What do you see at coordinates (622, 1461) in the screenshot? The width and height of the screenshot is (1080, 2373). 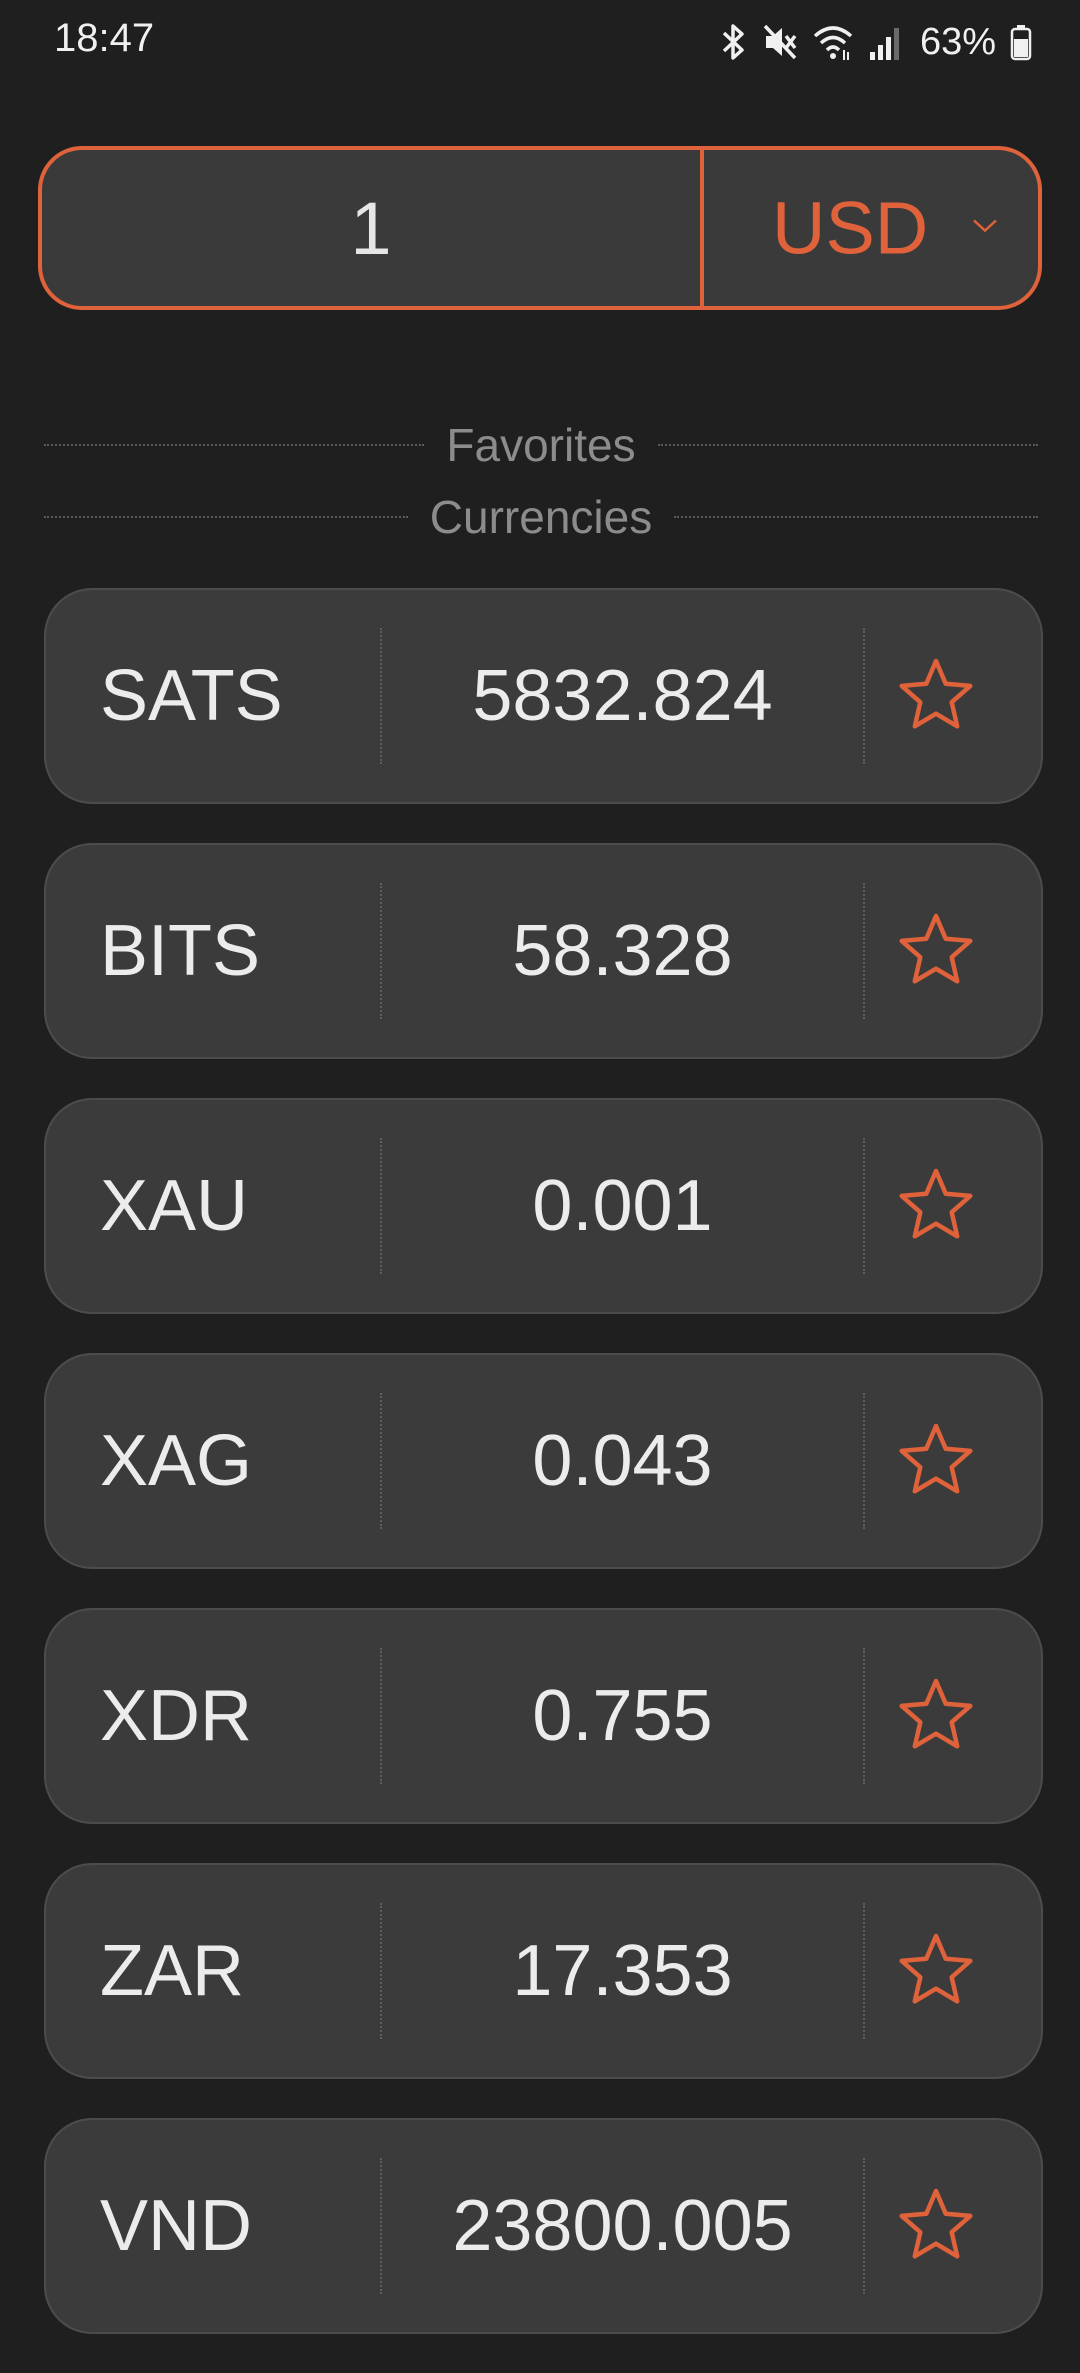 I see `currency-value: 0.043` at bounding box center [622, 1461].